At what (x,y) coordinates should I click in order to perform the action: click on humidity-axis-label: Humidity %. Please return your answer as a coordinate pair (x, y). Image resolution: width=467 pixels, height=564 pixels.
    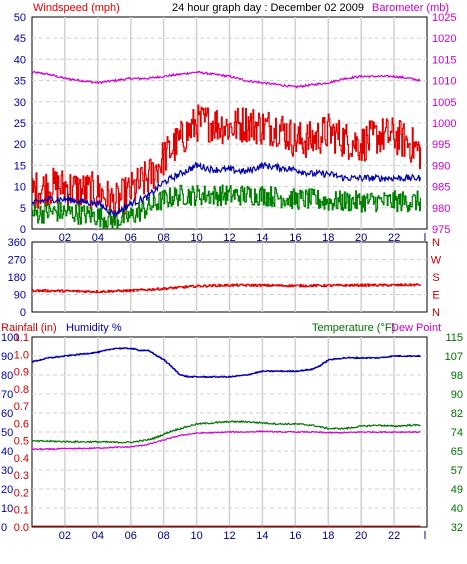
    Looking at the image, I should click on (94, 328).